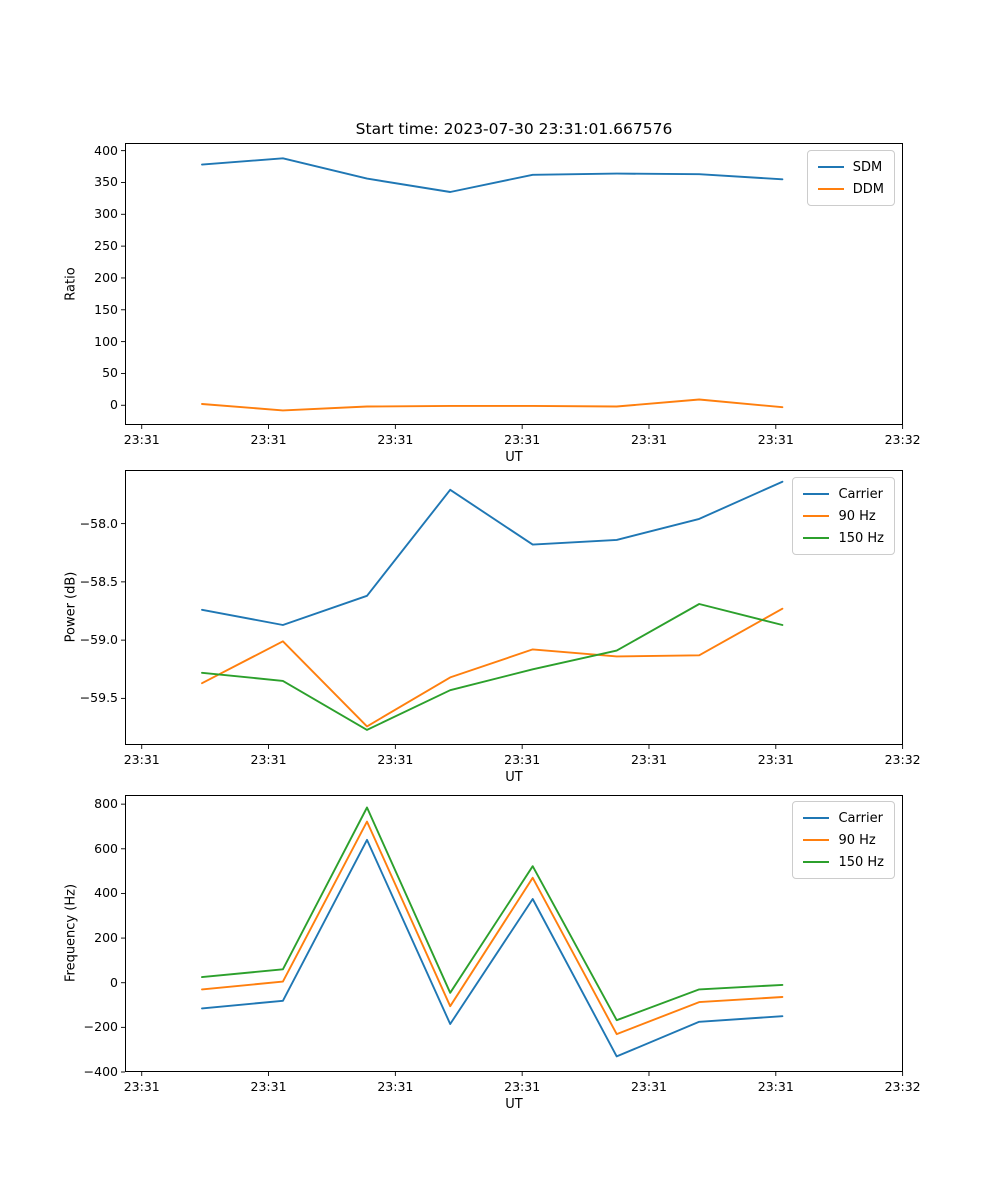  What do you see at coordinates (850, 189) in the screenshot?
I see `legend-item: DDM` at bounding box center [850, 189].